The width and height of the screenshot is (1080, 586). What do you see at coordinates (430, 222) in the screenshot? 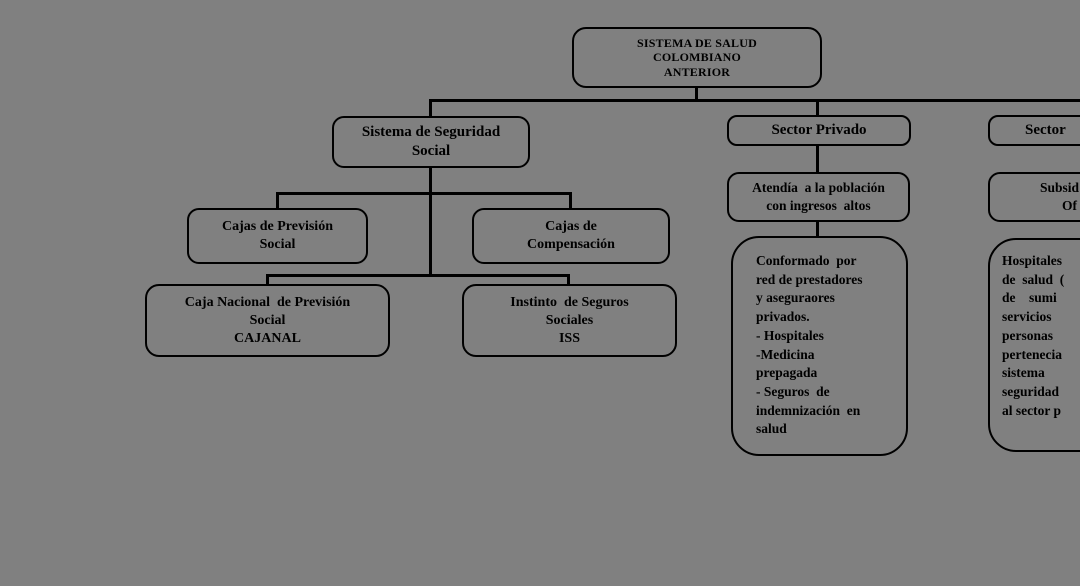
I see `connector-seguridad-trunk` at bounding box center [430, 222].